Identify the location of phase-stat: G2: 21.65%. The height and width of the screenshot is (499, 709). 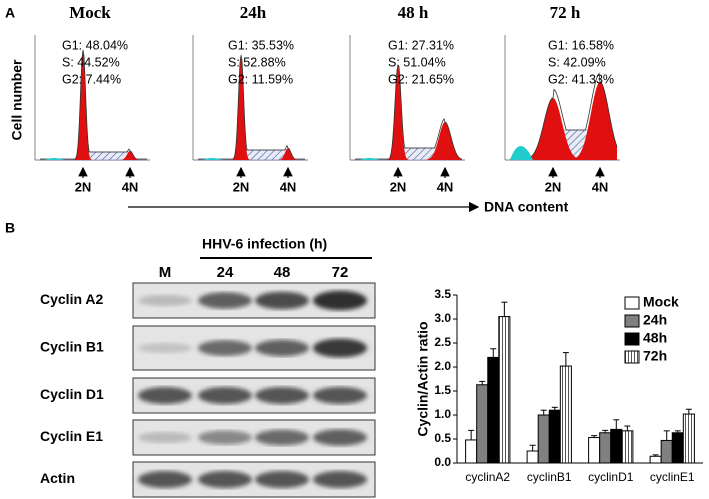
(421, 79).